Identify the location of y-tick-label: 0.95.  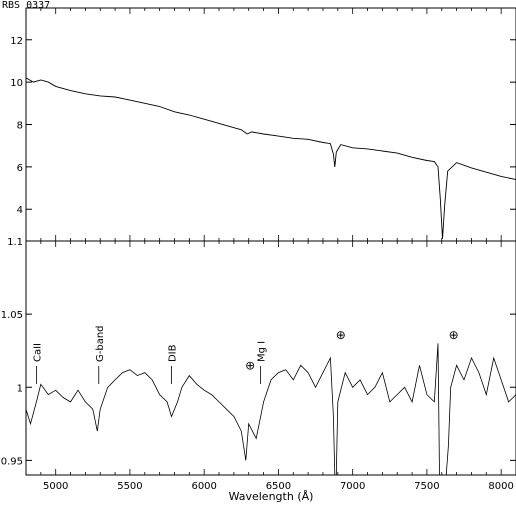
(12, 461).